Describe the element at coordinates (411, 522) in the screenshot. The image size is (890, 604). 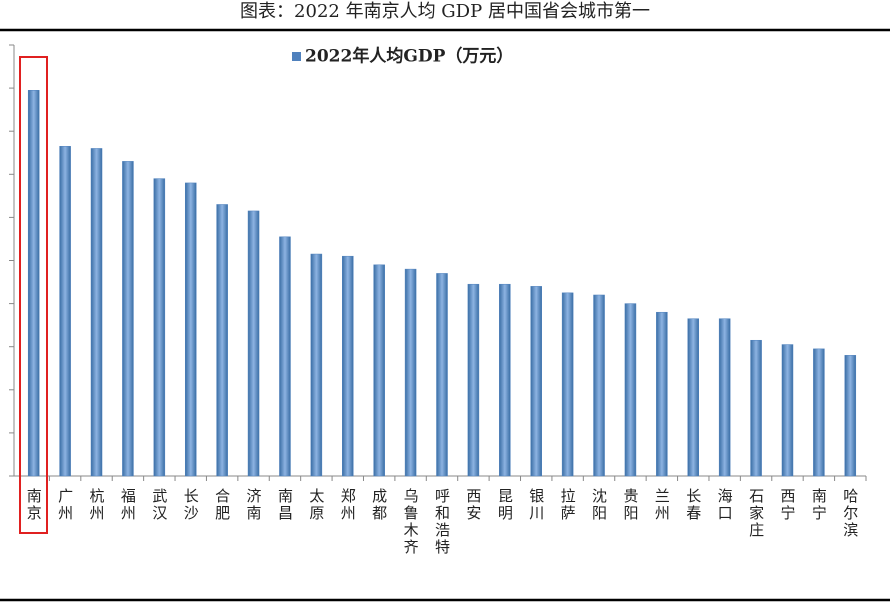
I see `x-tick-label: 乌鲁木齐` at that location.